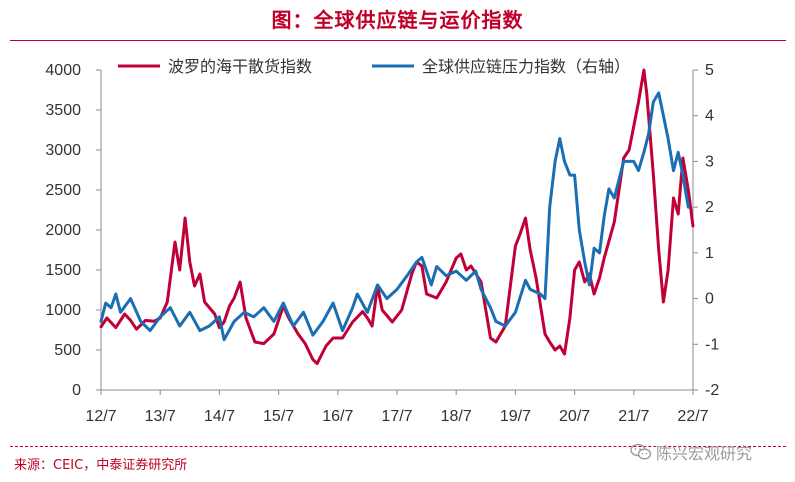 Image resolution: width=795 pixels, height=482 pixels. What do you see at coordinates (396, 416) in the screenshot?
I see `x-tick-label: 17/7` at bounding box center [396, 416].